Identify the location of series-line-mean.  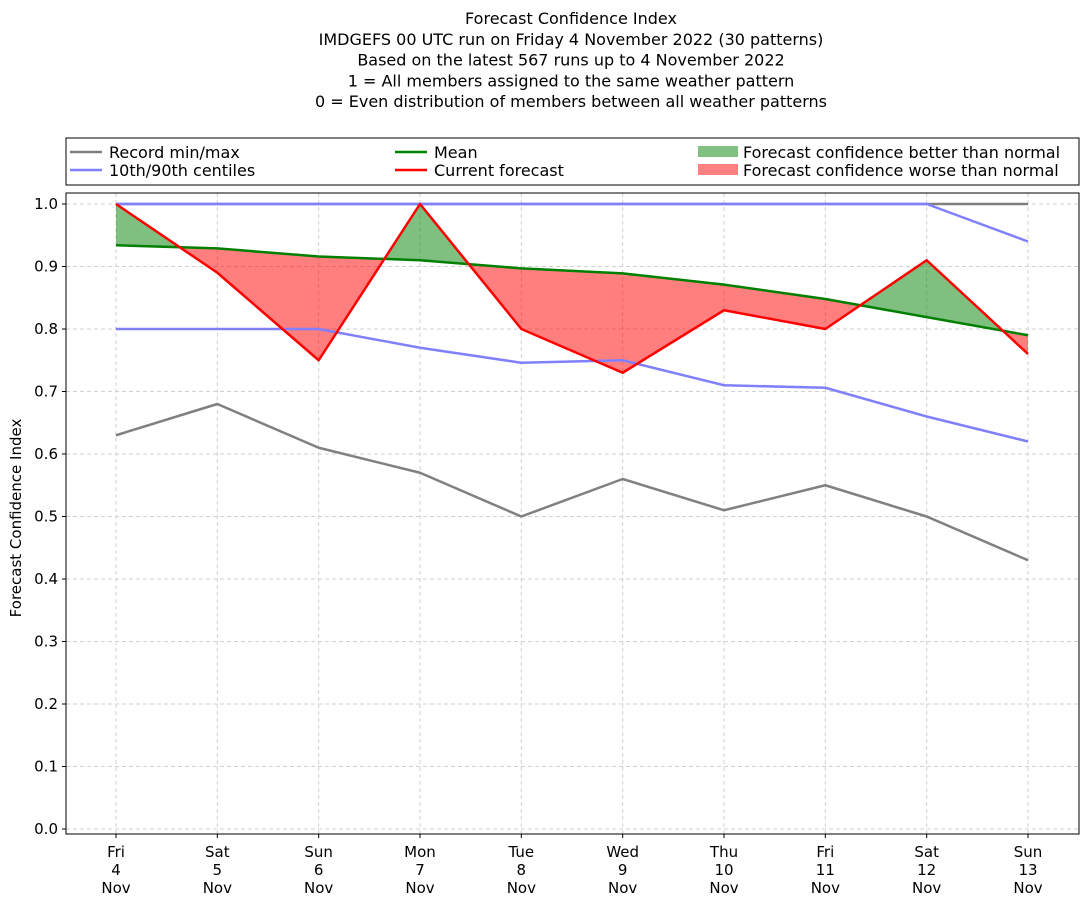
(572, 290).